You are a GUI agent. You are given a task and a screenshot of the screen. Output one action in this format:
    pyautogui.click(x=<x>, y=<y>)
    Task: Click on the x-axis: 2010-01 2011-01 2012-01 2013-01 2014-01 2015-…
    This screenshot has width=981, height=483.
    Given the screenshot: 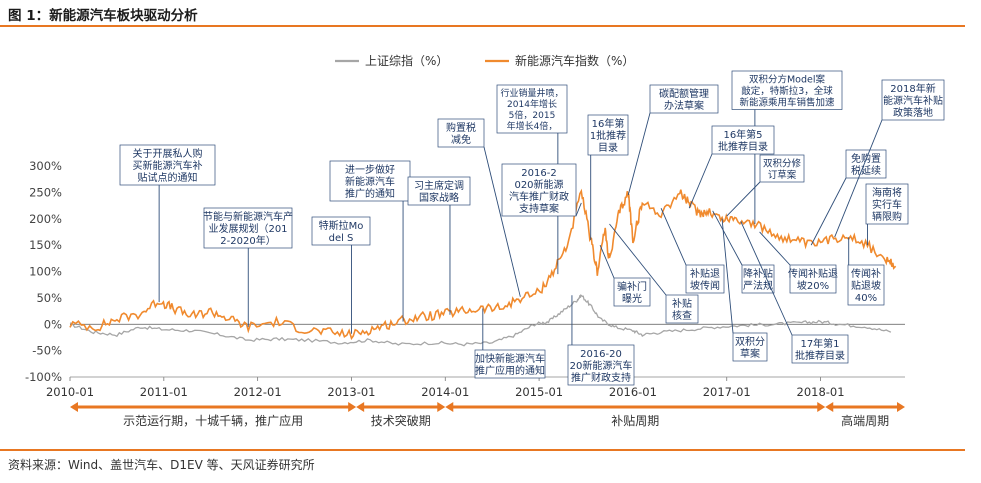 What is the action you would take?
    pyautogui.click(x=475, y=387)
    